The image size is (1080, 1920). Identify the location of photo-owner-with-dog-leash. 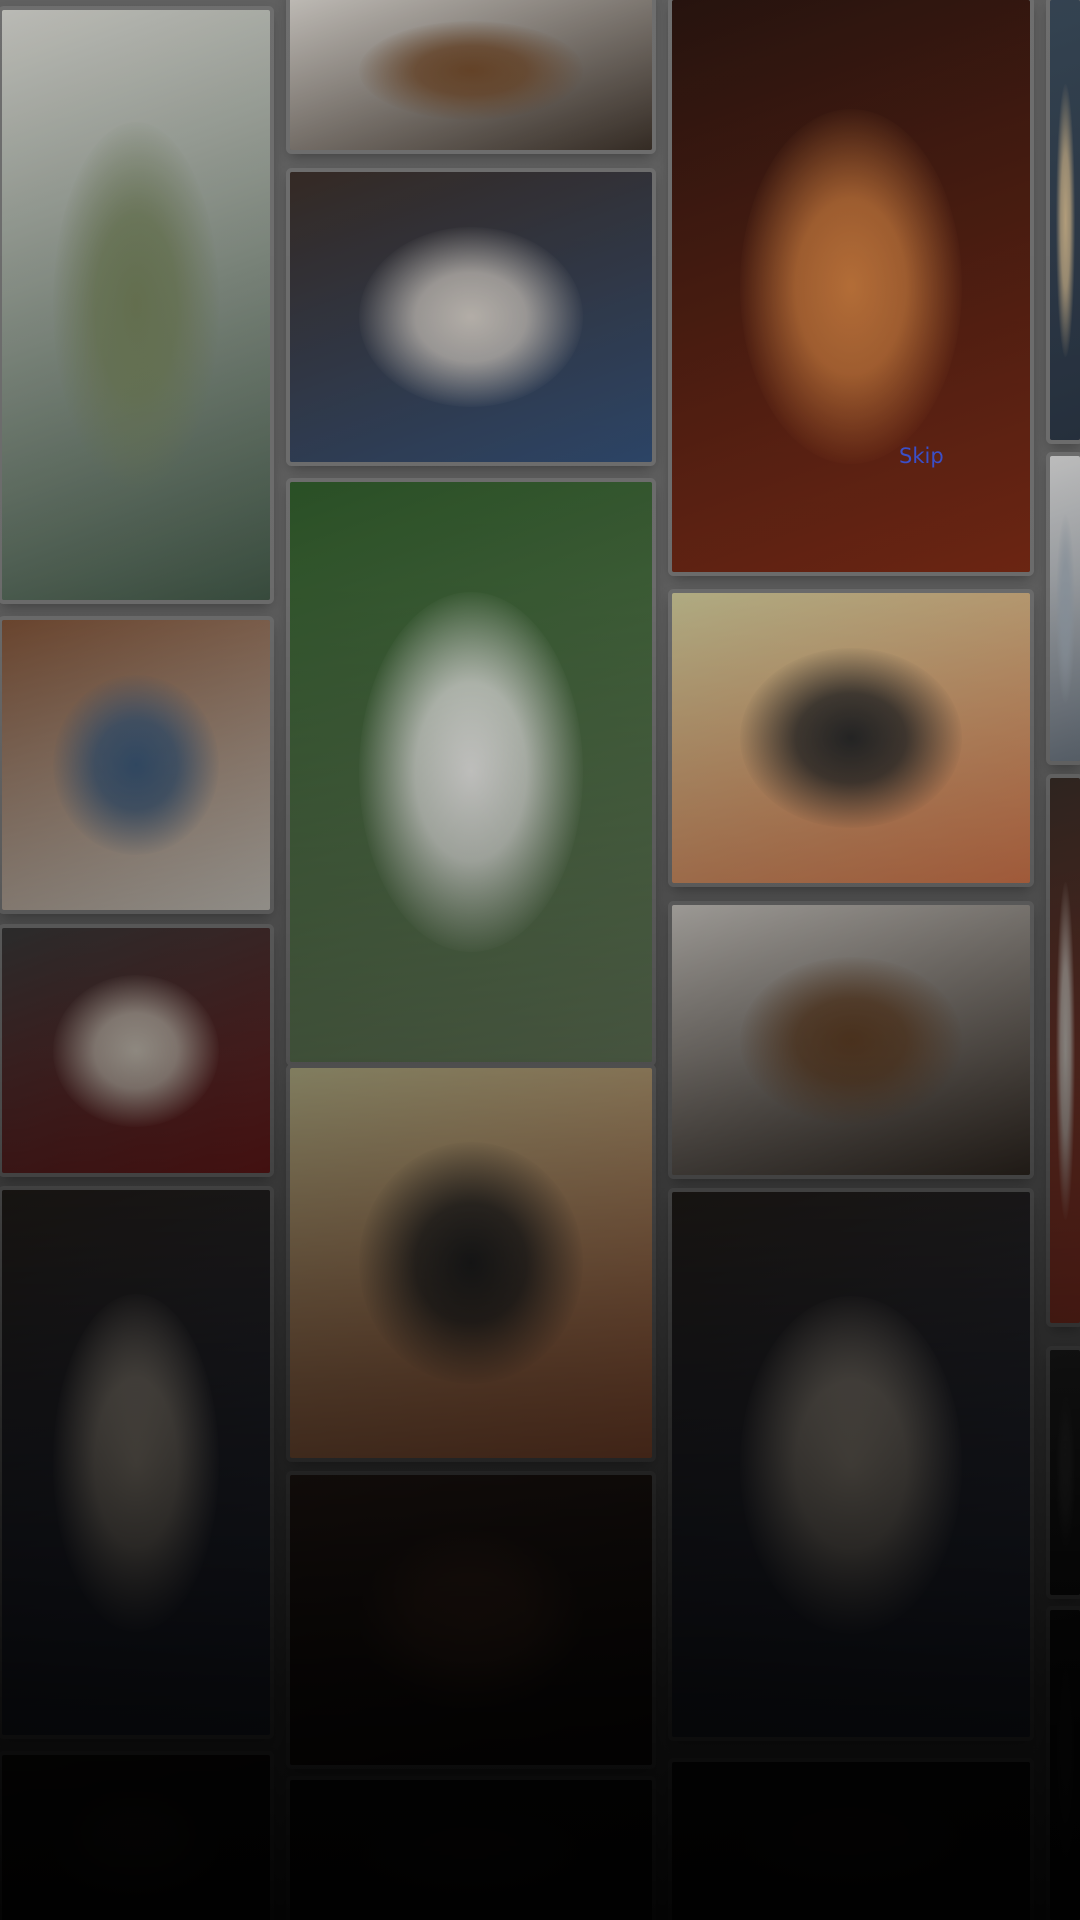
(471, 75).